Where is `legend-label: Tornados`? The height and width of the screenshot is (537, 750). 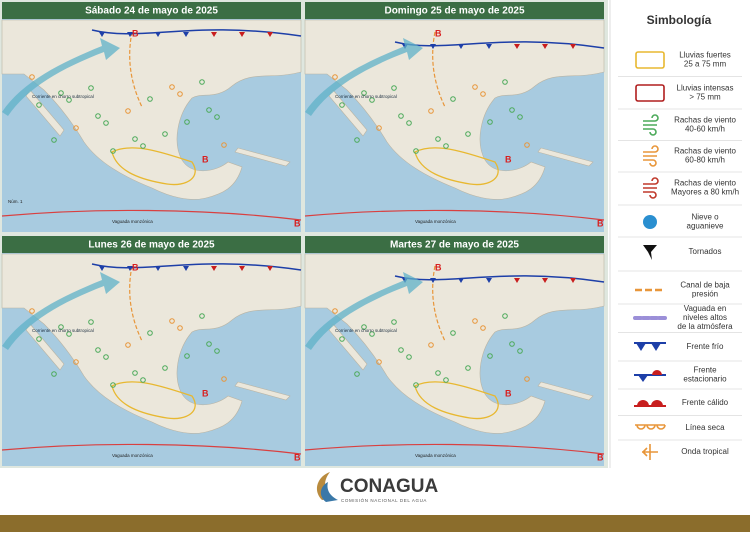
legend-label: Tornados is located at coordinates (705, 251).